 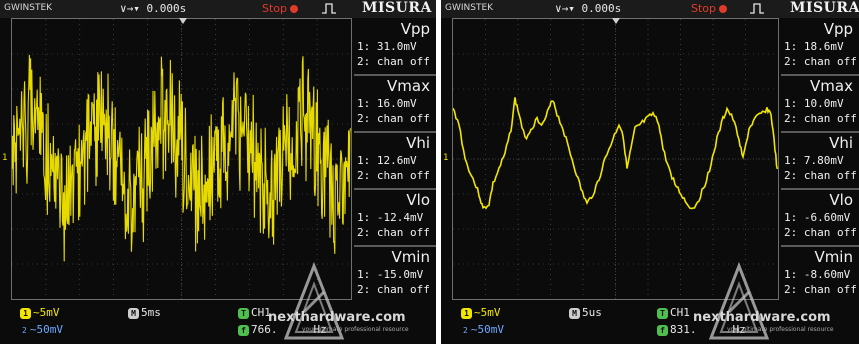 I want to click on bottom-status-bar: 1 ~5mV 2 ~50mV M 5us T CH1 f 831. Hz, so click(x=650, y=322).